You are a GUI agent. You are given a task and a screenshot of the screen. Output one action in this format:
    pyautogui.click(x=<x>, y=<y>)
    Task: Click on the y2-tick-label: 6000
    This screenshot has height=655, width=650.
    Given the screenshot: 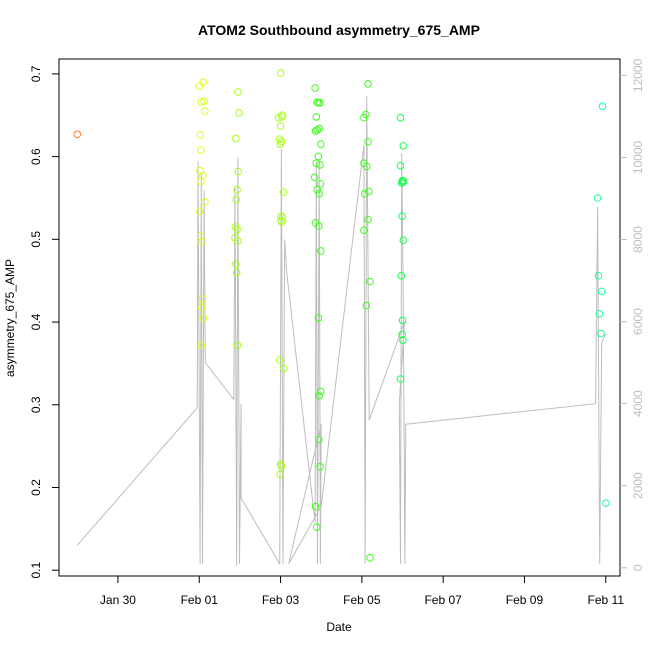 What is the action you would take?
    pyautogui.click(x=638, y=321)
    